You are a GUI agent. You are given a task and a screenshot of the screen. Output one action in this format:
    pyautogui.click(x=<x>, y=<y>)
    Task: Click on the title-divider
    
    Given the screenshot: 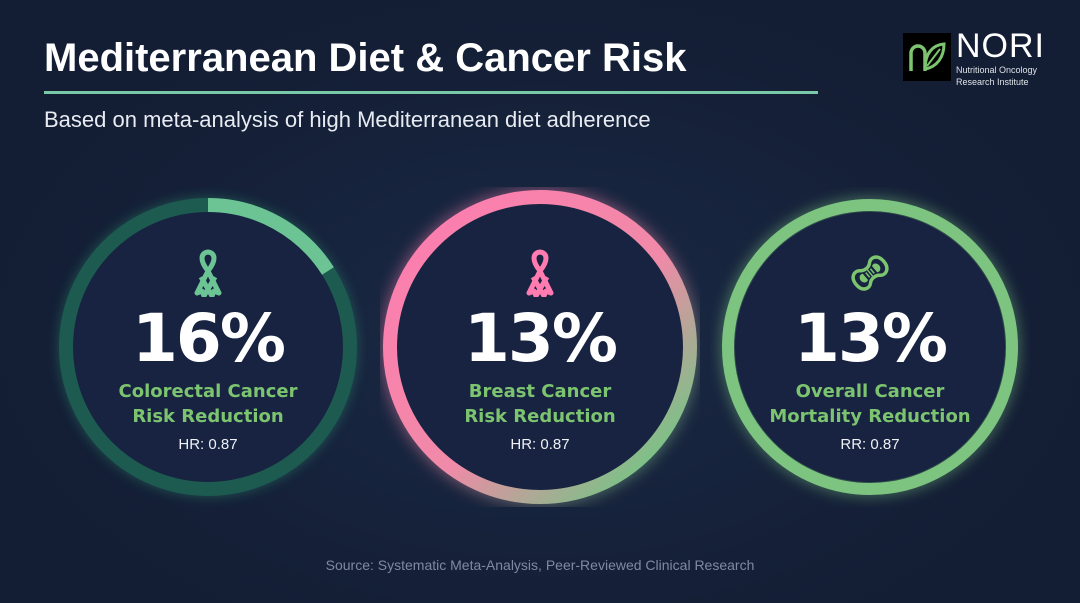 What is the action you would take?
    pyautogui.click(x=431, y=92)
    